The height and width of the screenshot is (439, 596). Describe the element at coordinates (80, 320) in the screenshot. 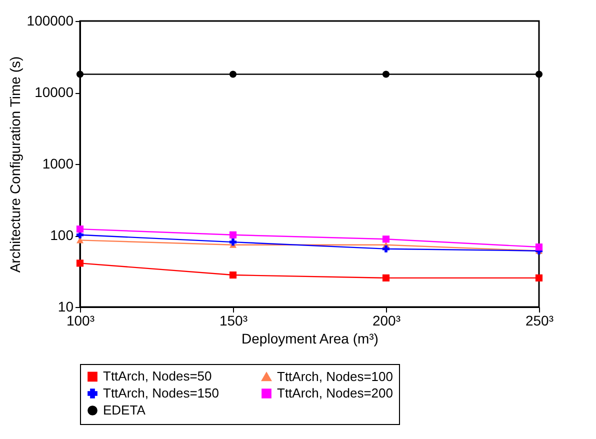

I see `x-tick-label: 100³` at that location.